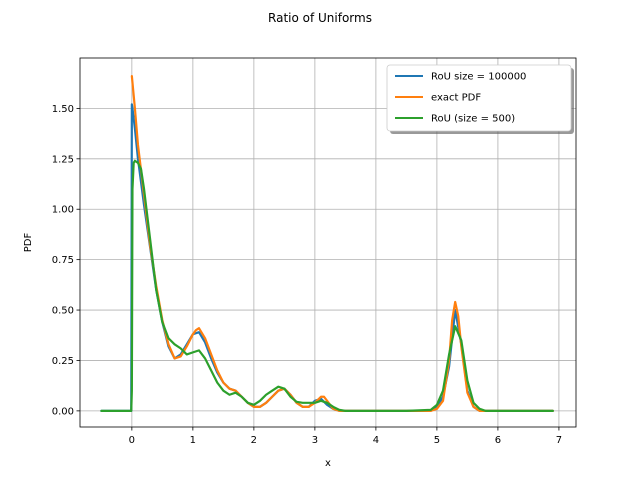  Describe the element at coordinates (478, 77) in the screenshot. I see `legend-label-rou-100000: RoU size = 100000` at that location.